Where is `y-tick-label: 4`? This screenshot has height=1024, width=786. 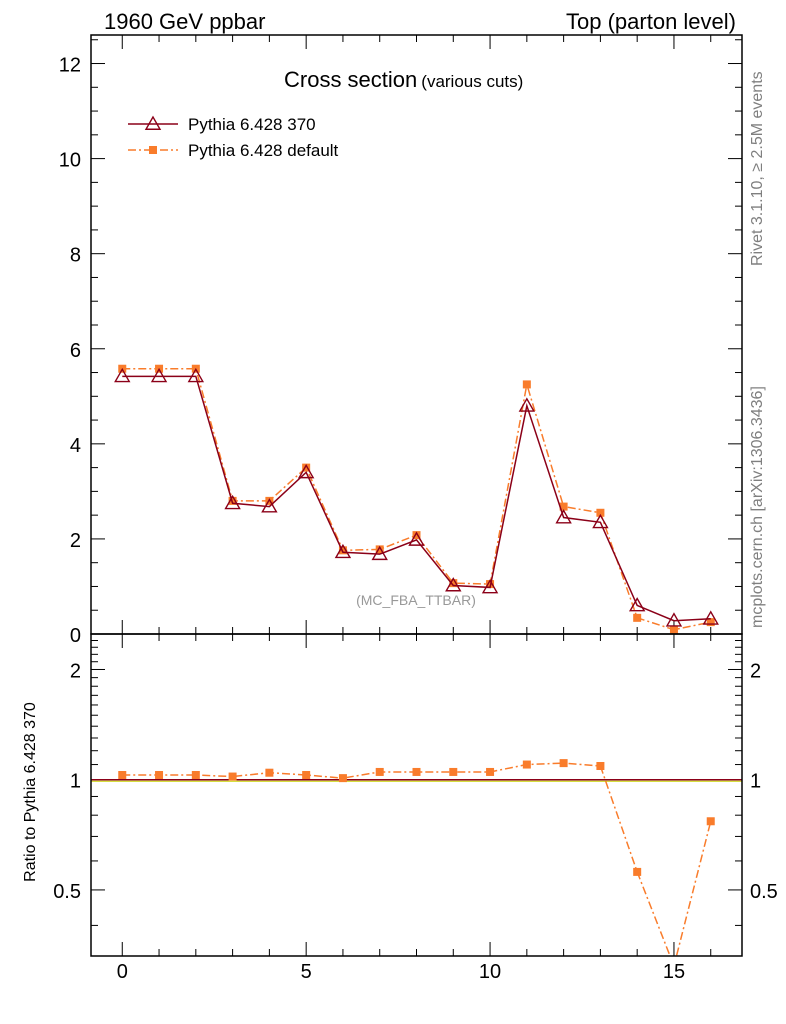 y-tick-label: 4 is located at coordinates (75, 446).